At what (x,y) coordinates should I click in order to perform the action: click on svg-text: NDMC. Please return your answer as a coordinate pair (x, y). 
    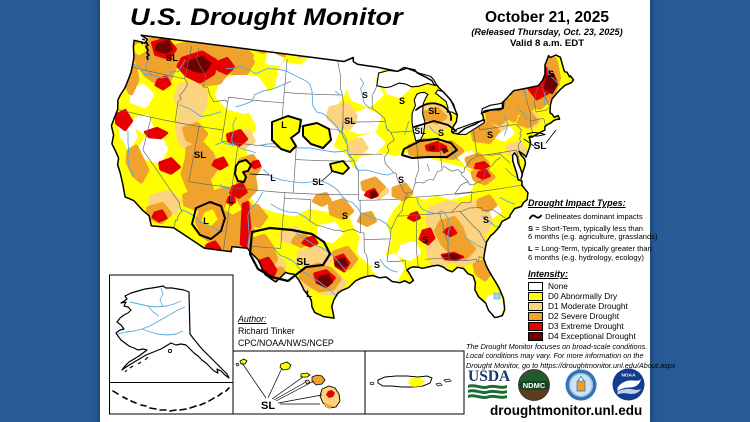
    Looking at the image, I should click on (534, 385).